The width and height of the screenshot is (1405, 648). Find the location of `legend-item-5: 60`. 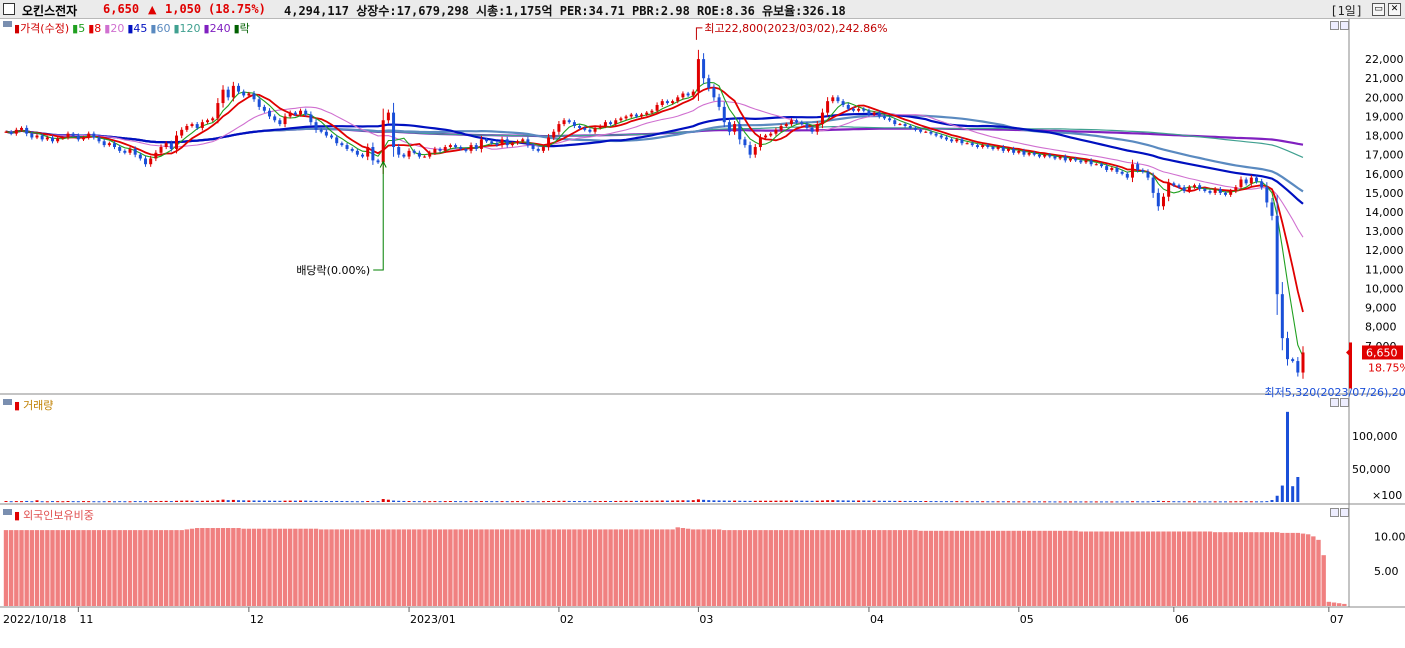

legend-item-5: 60 is located at coordinates (163, 28).